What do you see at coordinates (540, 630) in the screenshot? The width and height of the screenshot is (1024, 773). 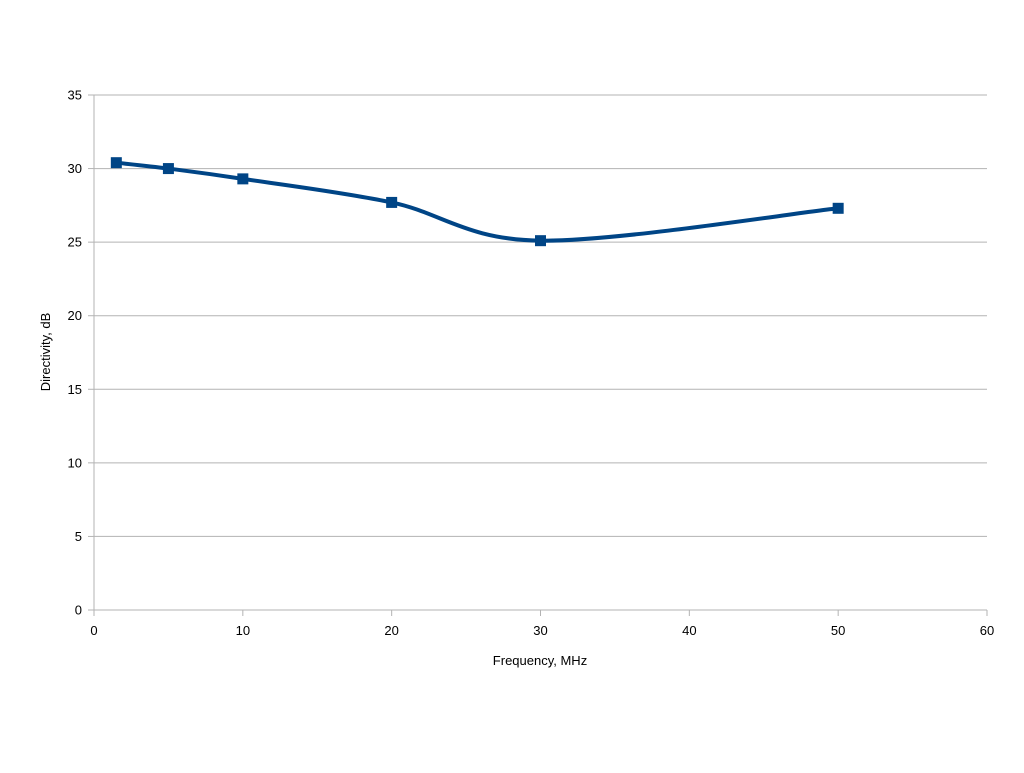 I see `x-tick-label: 30` at bounding box center [540, 630].